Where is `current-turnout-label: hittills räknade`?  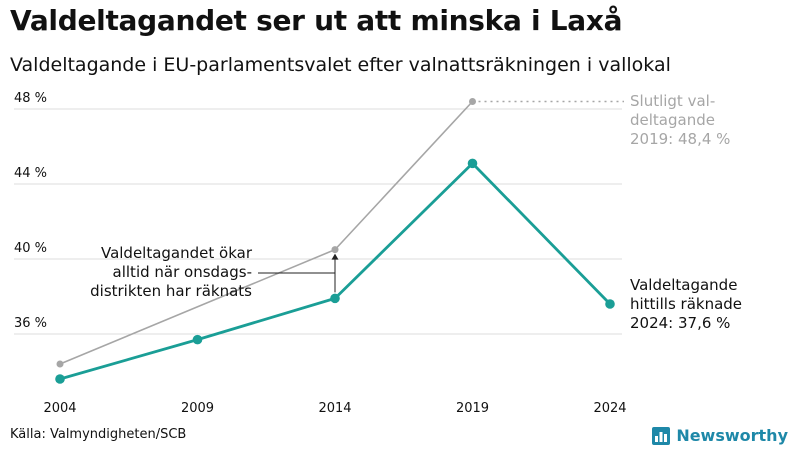 current-turnout-label: hittills räknade is located at coordinates (686, 304).